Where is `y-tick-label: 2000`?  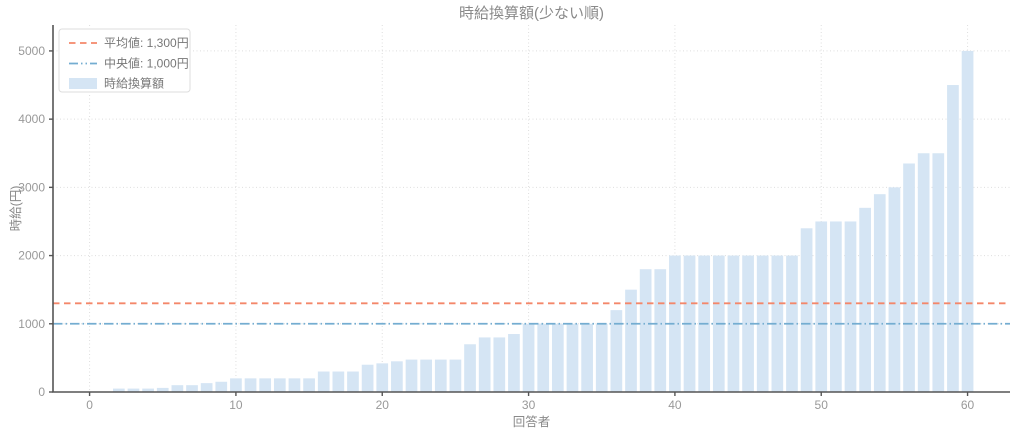 y-tick-label: 2000 is located at coordinates (31, 256).